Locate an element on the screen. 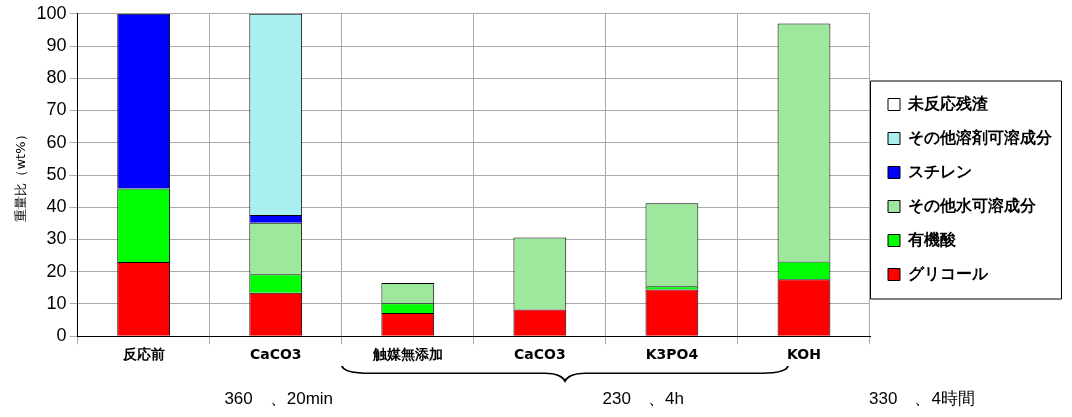  x-tick-label: K3PO4 is located at coordinates (672, 354).